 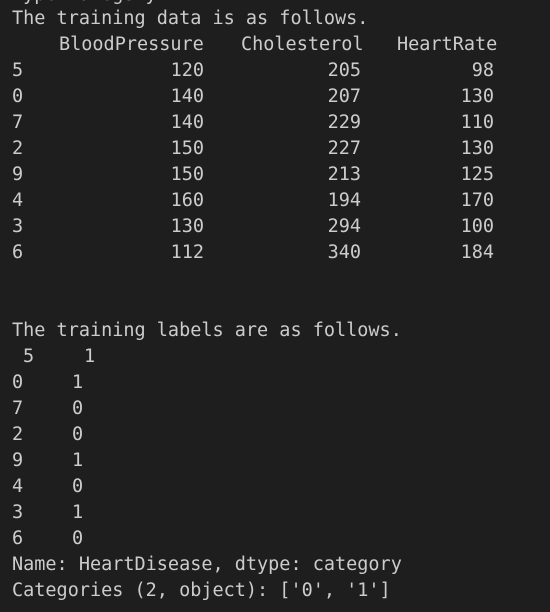 What do you see at coordinates (272, 201) in the screenshot?
I see `data-table-row: 4 160 194 170` at bounding box center [272, 201].